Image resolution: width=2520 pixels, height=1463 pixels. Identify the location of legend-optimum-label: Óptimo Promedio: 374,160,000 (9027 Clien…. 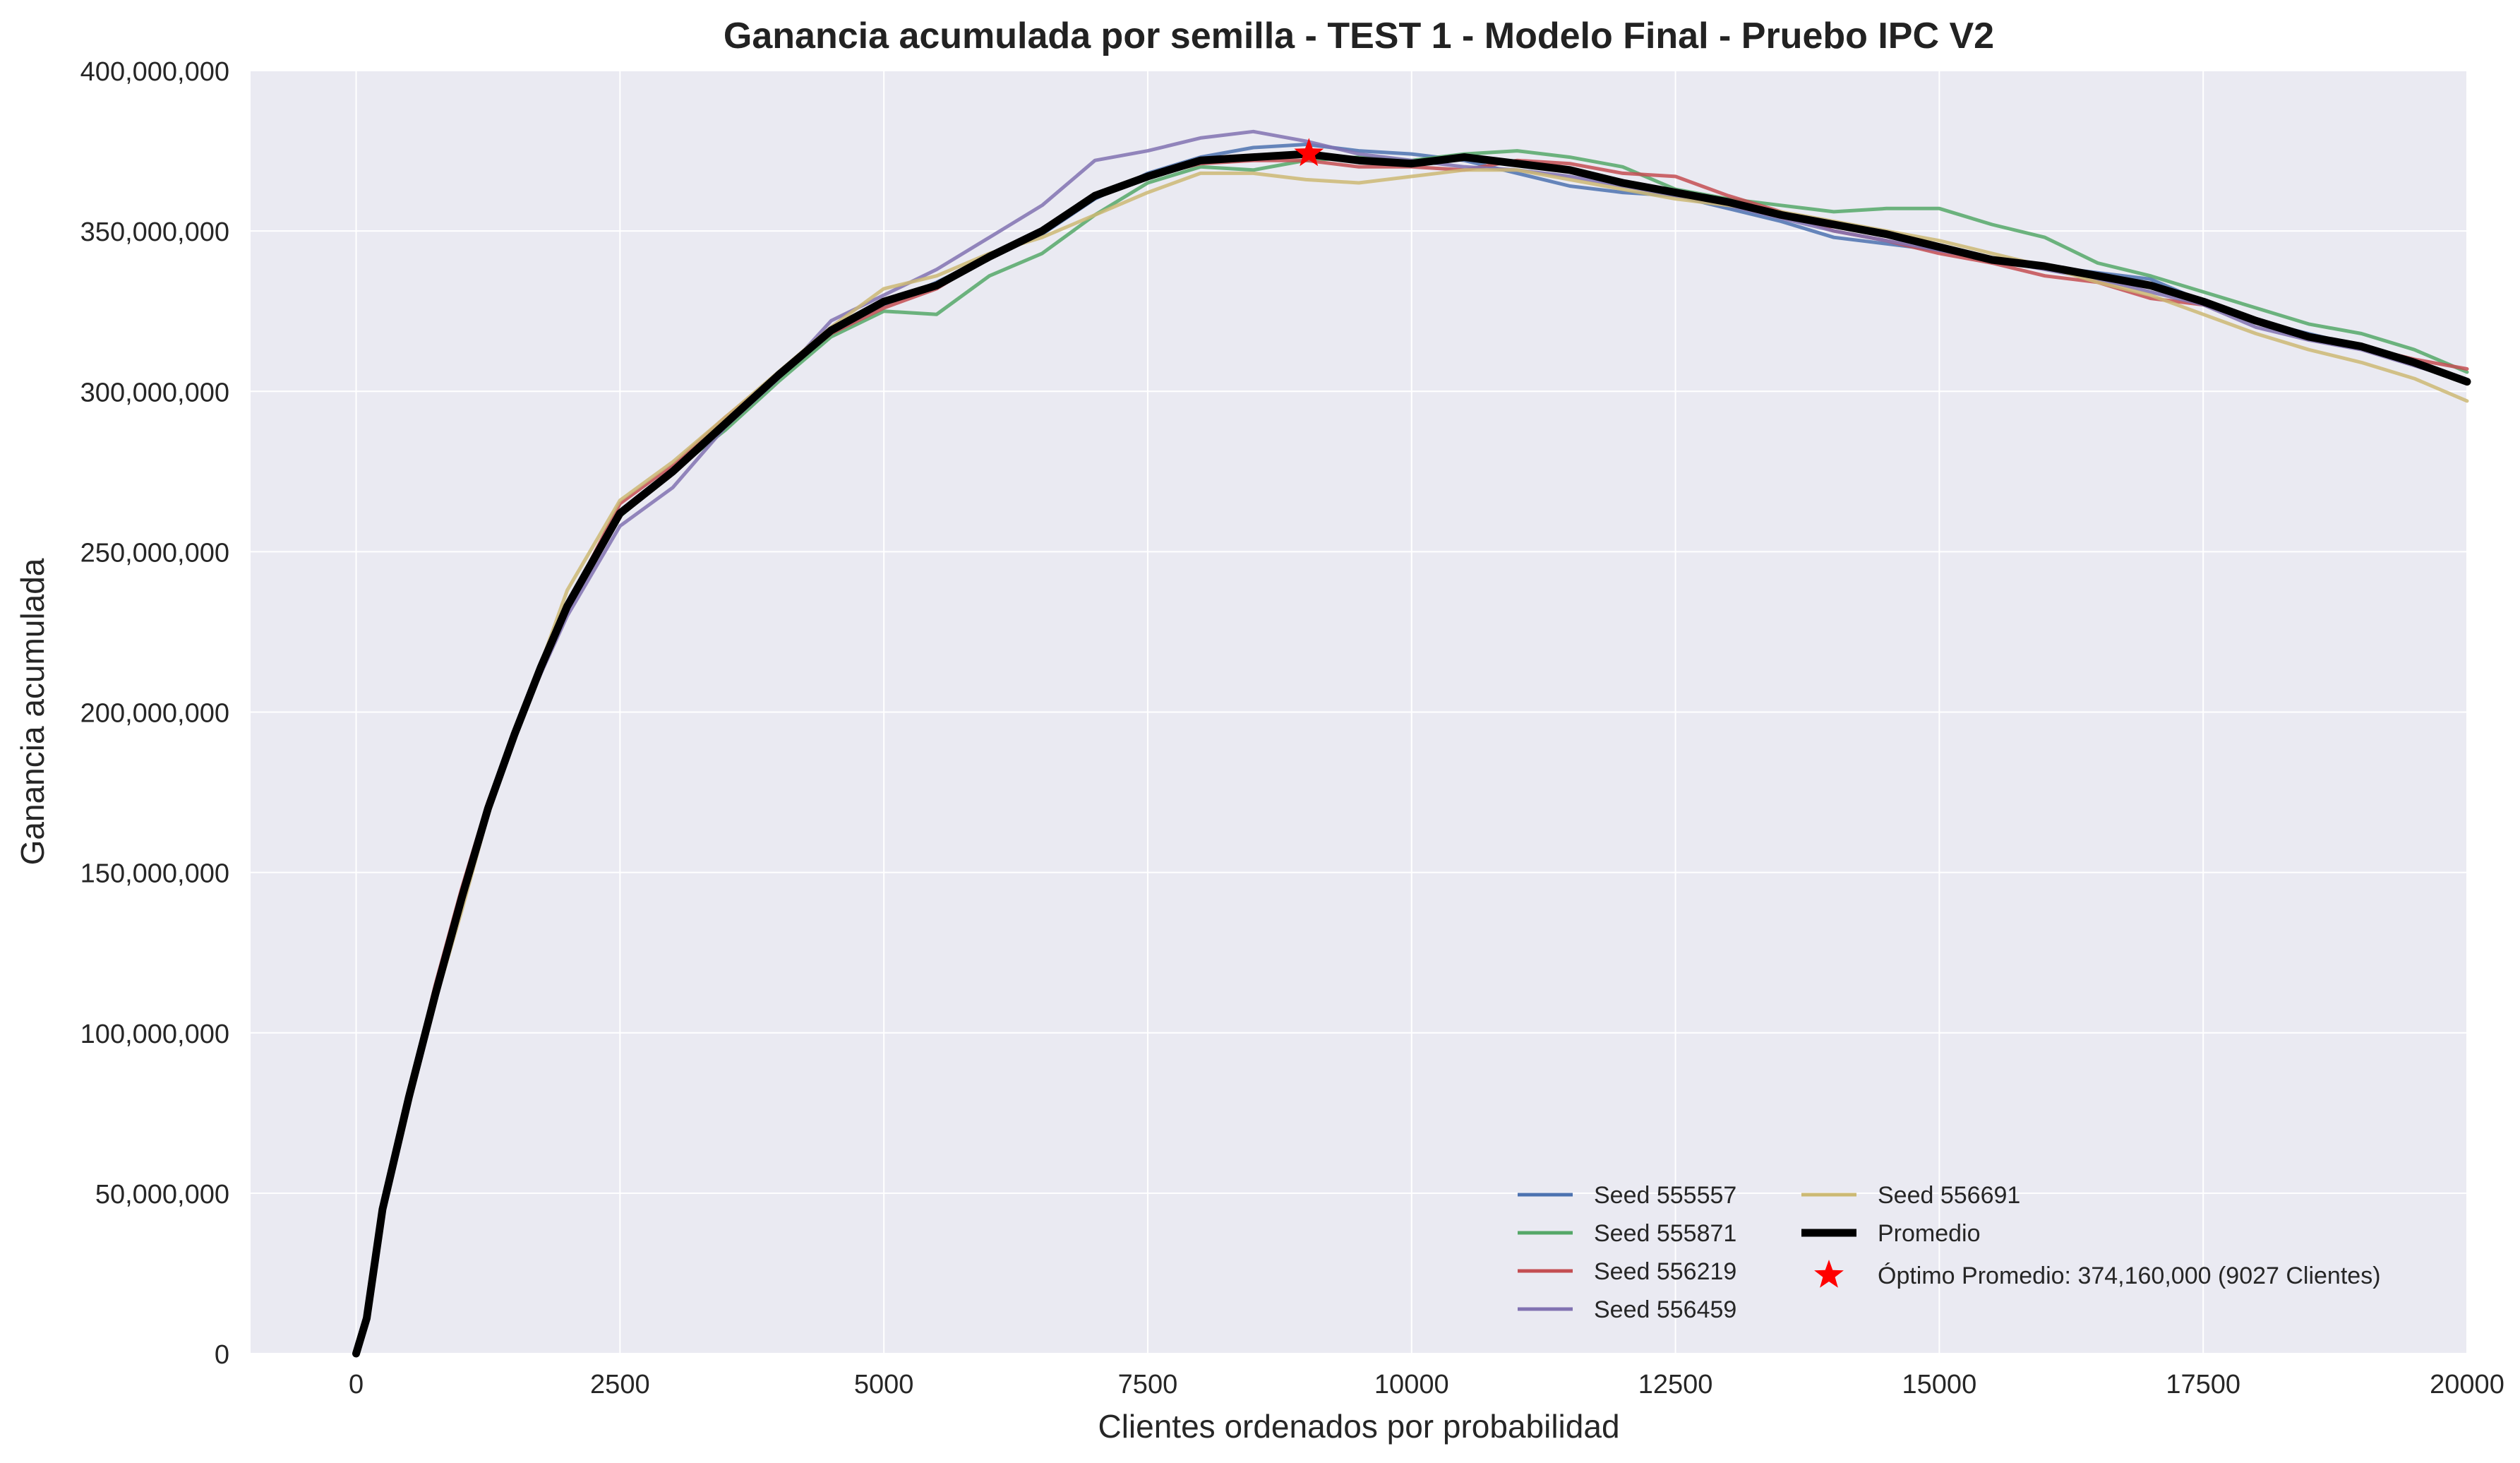
(2130, 1275).